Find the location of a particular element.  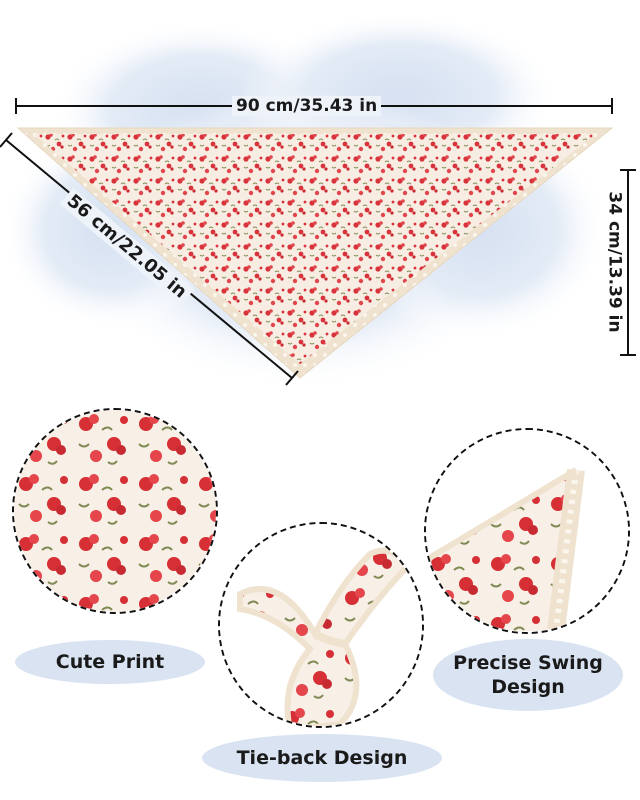

width-dimension-label: 90 cm/35.43 in is located at coordinates (307, 106).